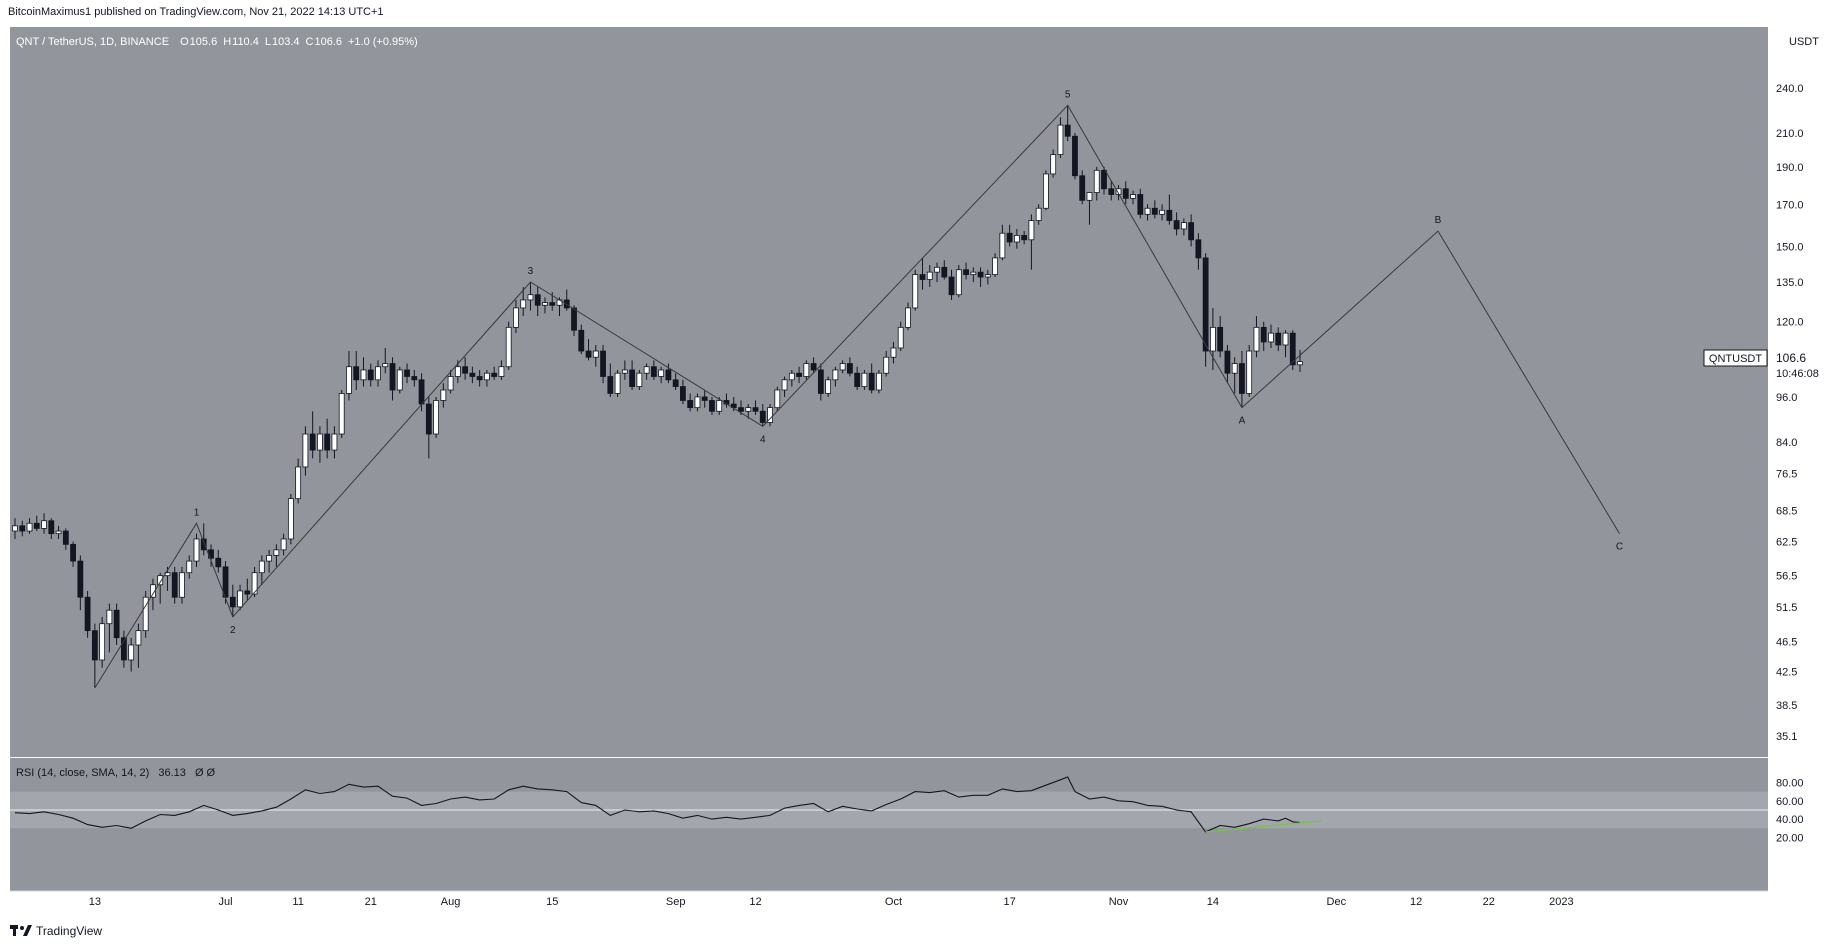 Image resolution: width=1846 pixels, height=949 pixels. Describe the element at coordinates (1807, 824) in the screenshot. I see `rsi-axis-bg` at that location.